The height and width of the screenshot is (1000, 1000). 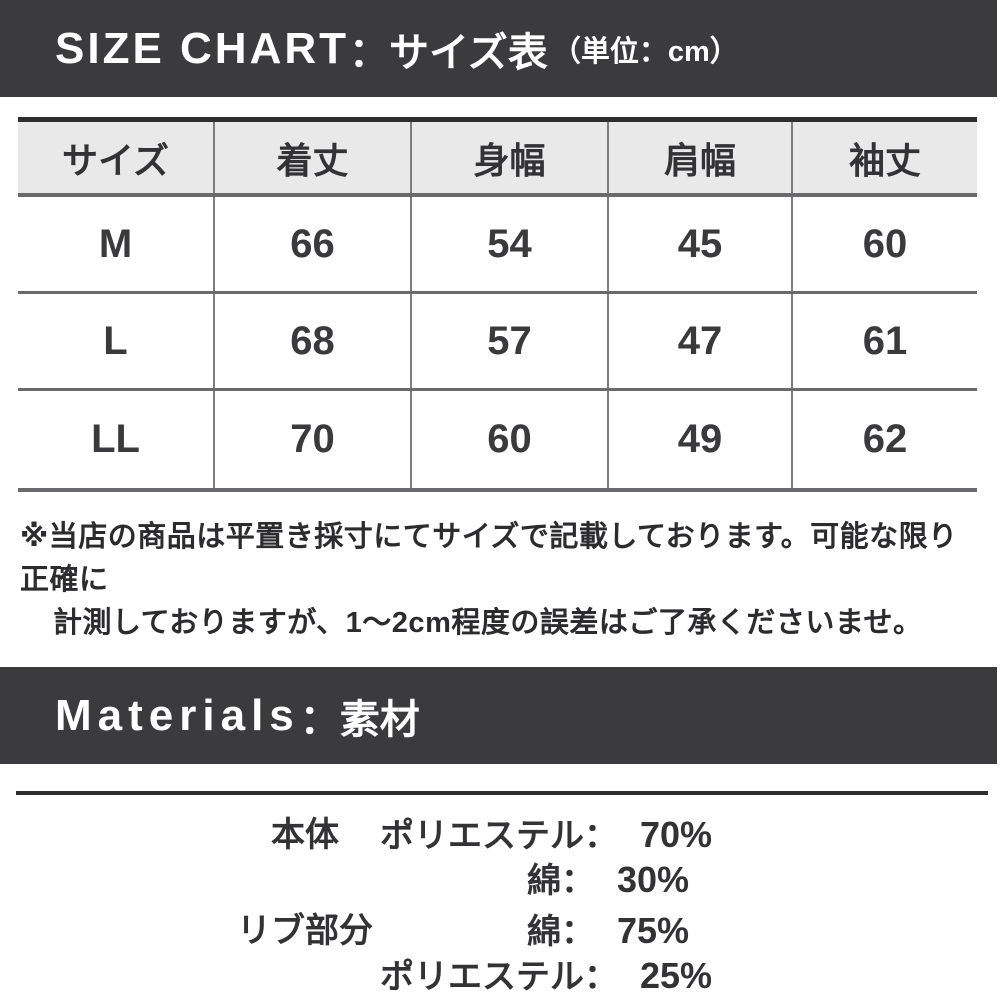 I want to click on cell-value: 62, so click(x=884, y=439).